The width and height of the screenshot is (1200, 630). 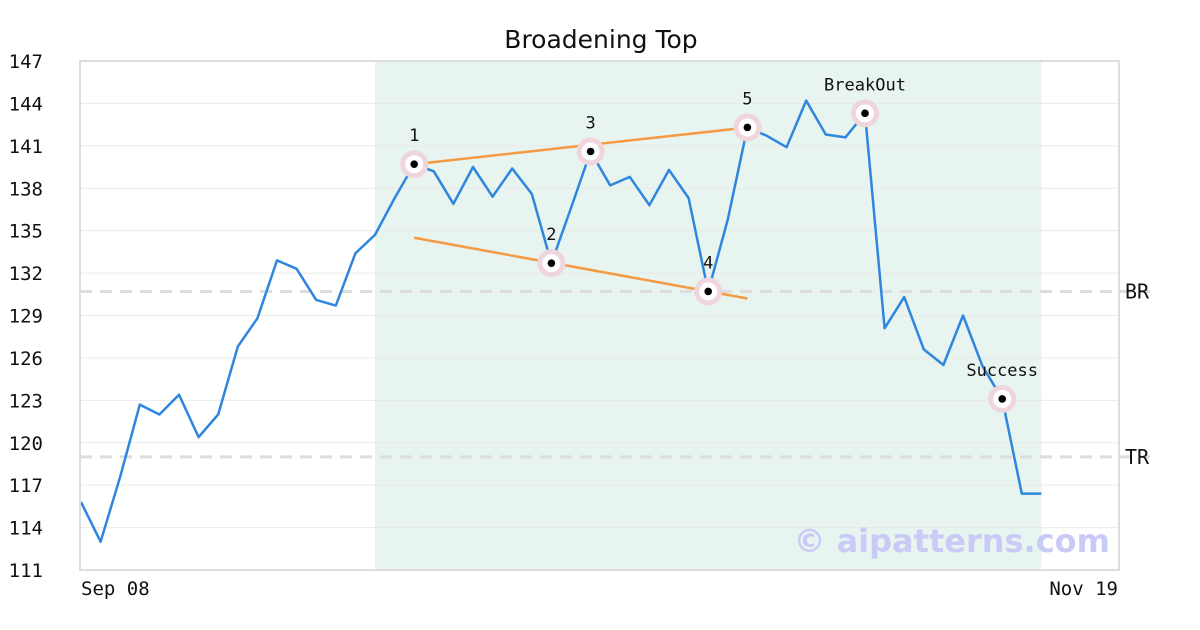 What do you see at coordinates (1002, 387) in the screenshot?
I see `pattern-point-success: Success` at bounding box center [1002, 387].